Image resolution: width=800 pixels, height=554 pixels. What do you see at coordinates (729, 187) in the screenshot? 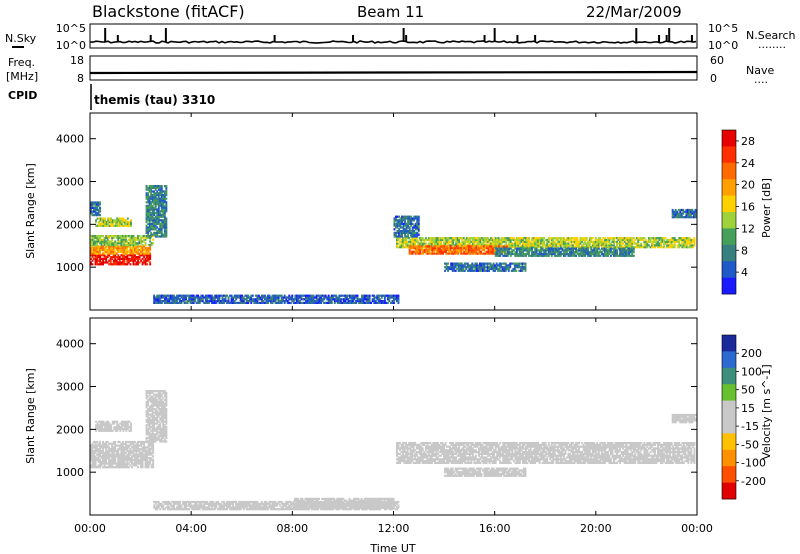
I see `colorbar-segment` at bounding box center [729, 187].